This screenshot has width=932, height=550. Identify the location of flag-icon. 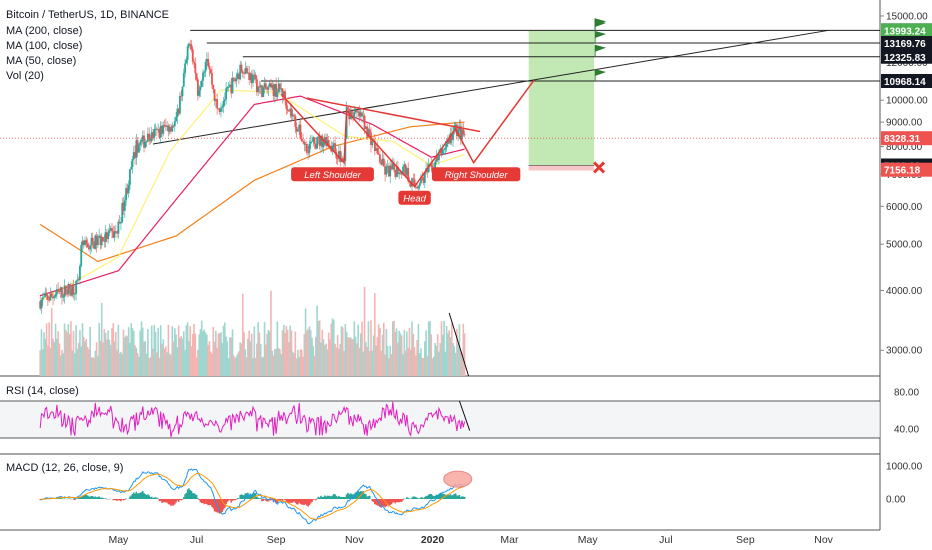
(601, 48).